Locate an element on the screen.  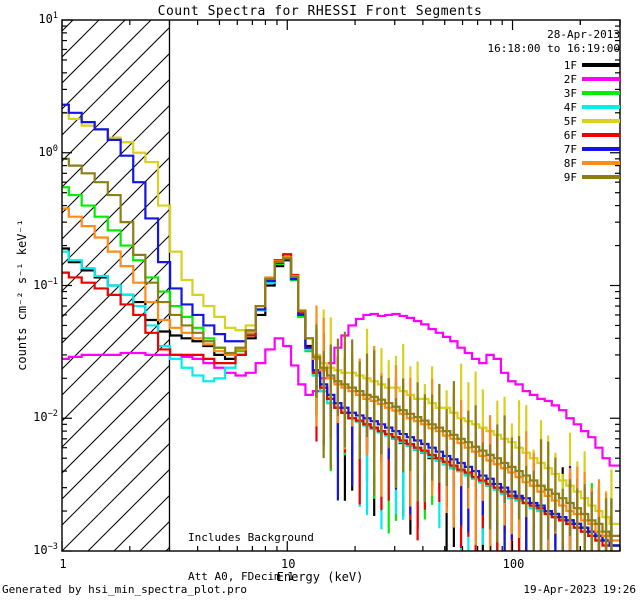
x-tick-label: 100 is located at coordinates (513, 564).